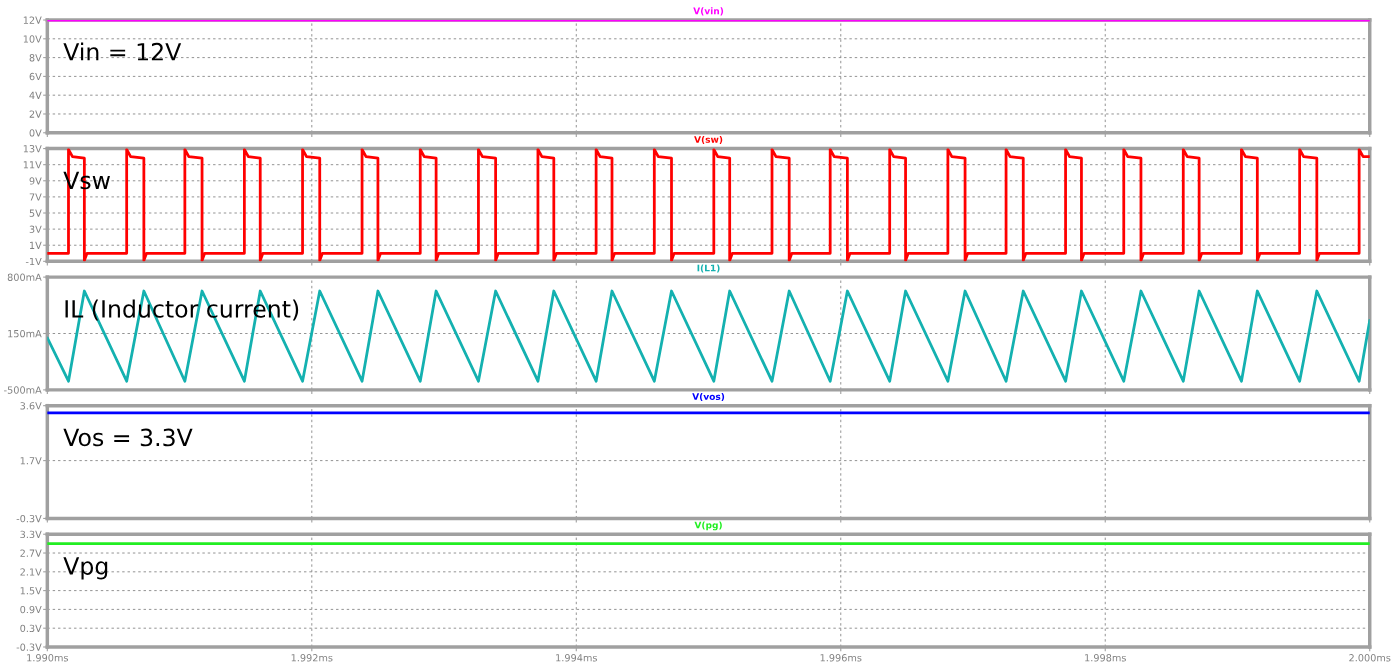  I want to click on y-tick-label: 3.3V, so click(31, 534).